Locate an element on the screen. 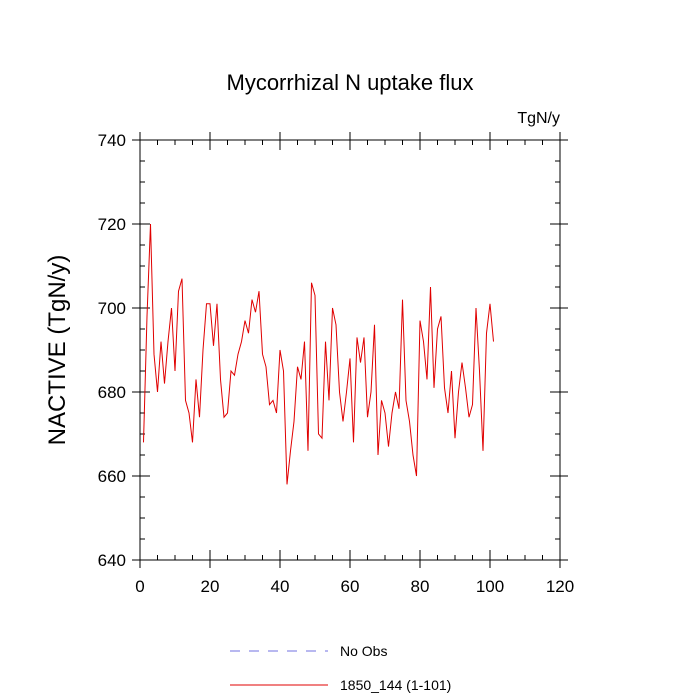 Image resolution: width=700 pixels, height=700 pixels. y-tick-label: 640 is located at coordinates (112, 560).